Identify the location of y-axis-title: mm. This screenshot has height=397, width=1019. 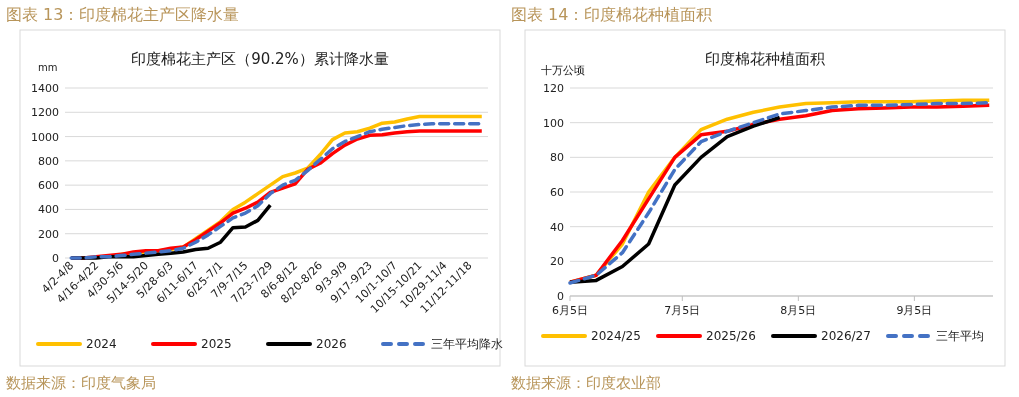
(48, 67).